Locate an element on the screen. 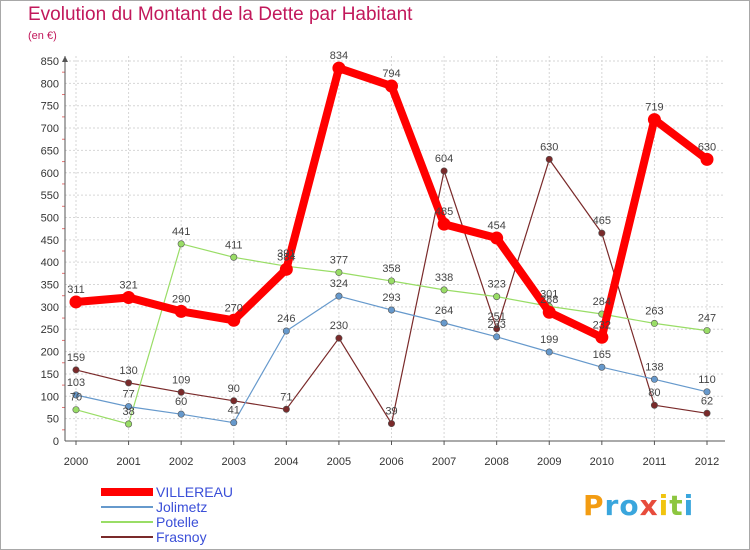 The height and width of the screenshot is (550, 750). unit-label: (en €) is located at coordinates (42, 36).